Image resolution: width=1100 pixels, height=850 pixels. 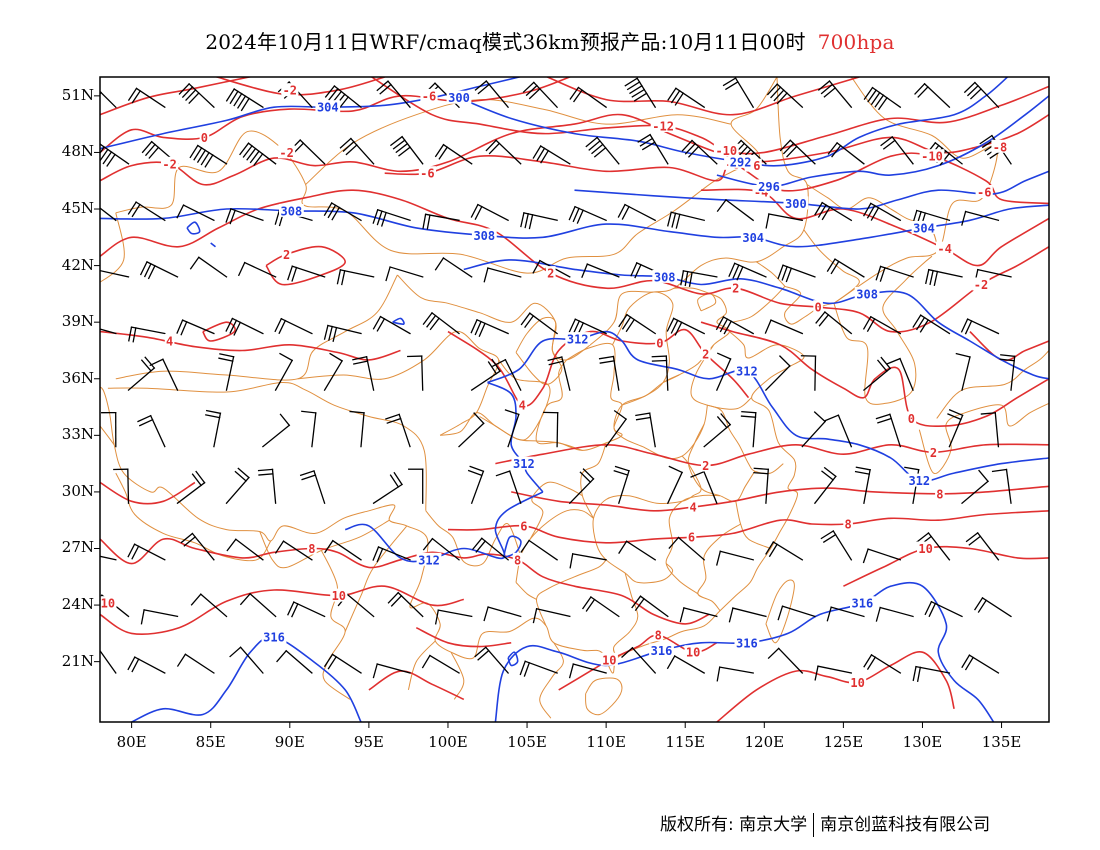 What do you see at coordinates (922, 742) in the screenshot?
I see `lon-label: 130E` at bounding box center [922, 742].